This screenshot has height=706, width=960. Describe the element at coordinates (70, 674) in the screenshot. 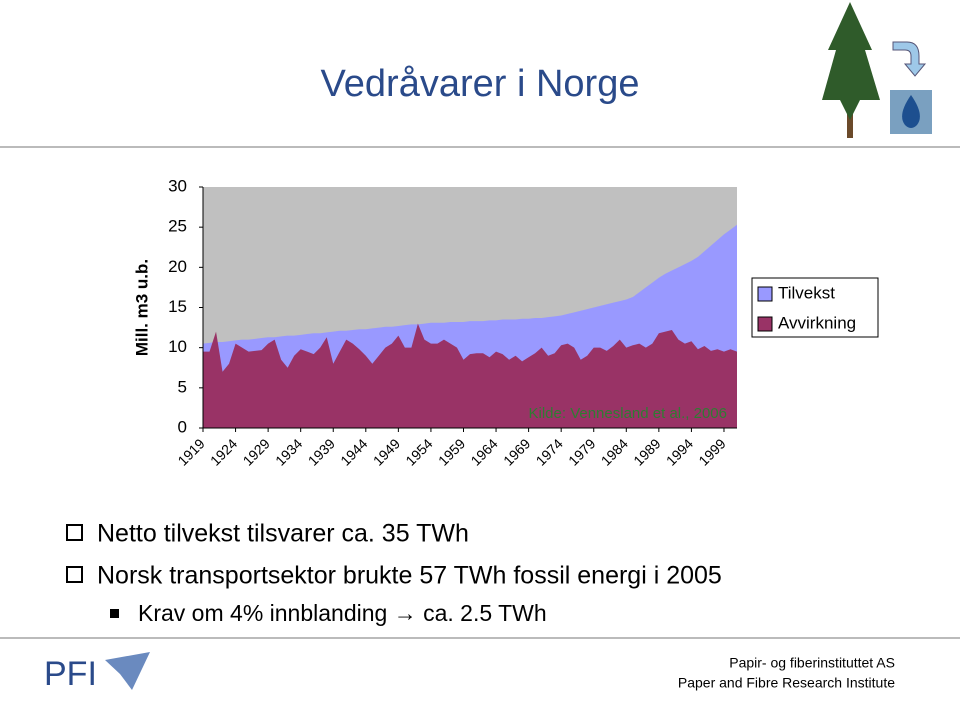

I see `logo-text: PFI` at that location.